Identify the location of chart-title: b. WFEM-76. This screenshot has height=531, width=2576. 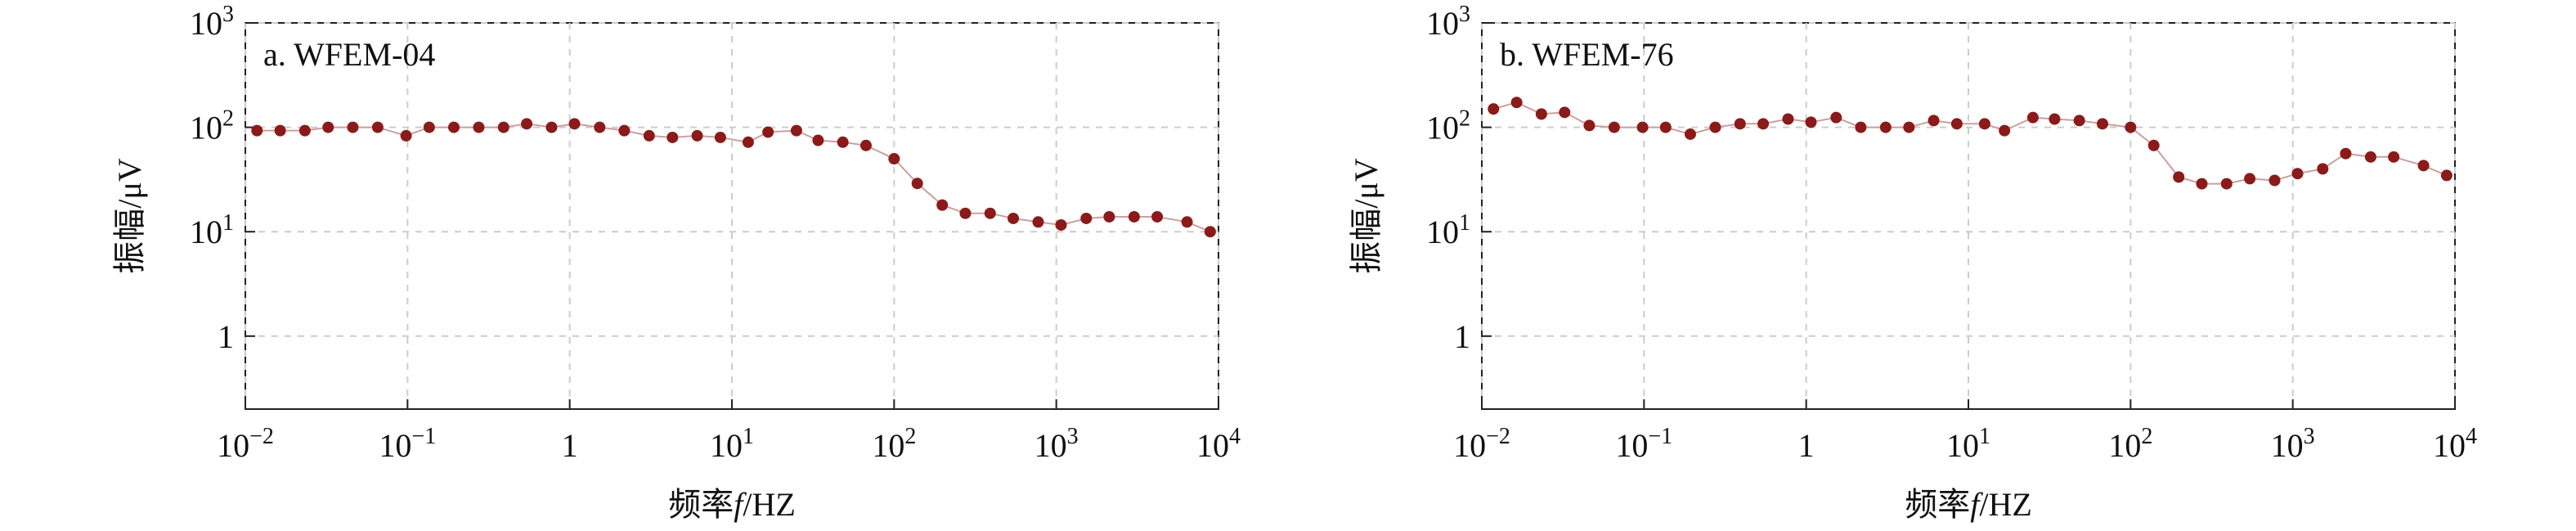
(1587, 55).